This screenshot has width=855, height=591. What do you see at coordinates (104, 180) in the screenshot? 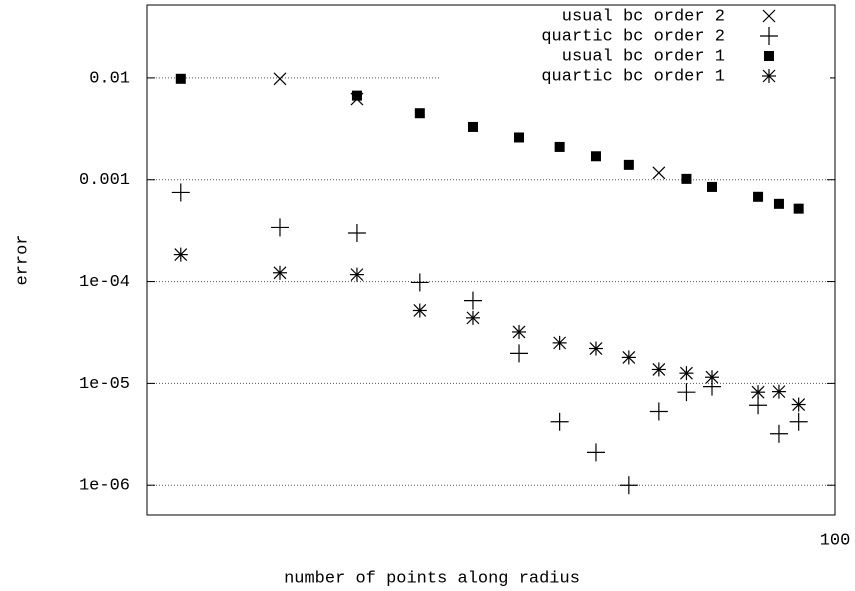
I see `y-tick-label: 0.001` at bounding box center [104, 180].